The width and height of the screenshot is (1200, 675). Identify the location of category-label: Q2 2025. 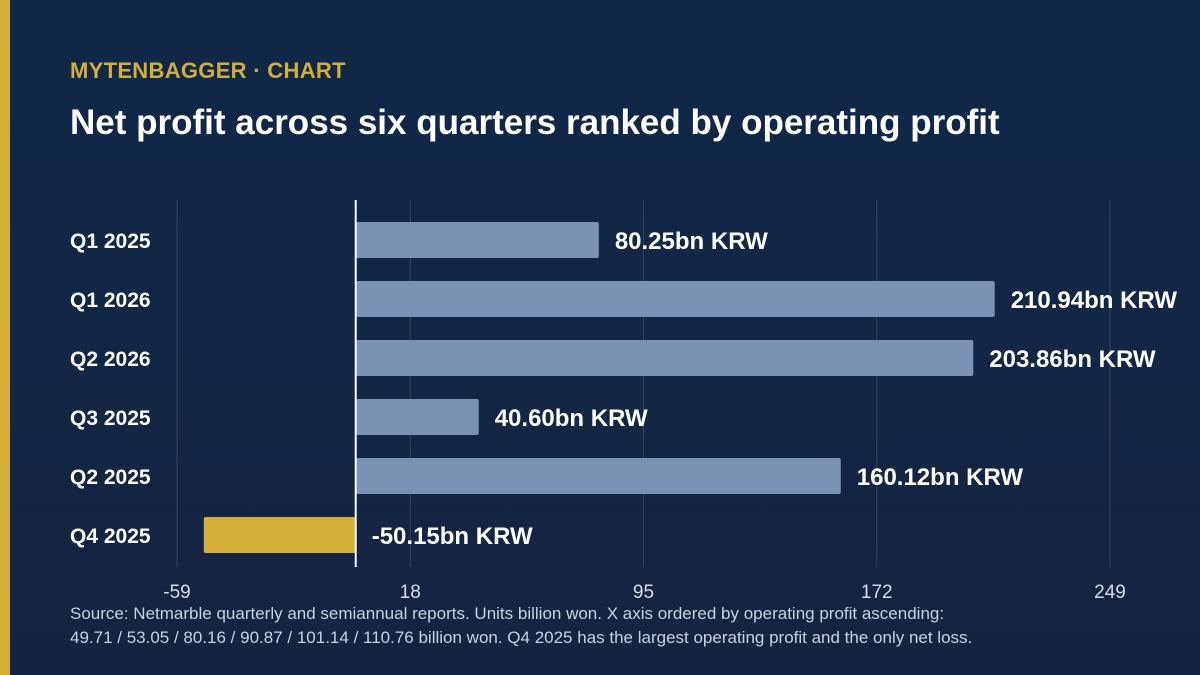
(110, 477).